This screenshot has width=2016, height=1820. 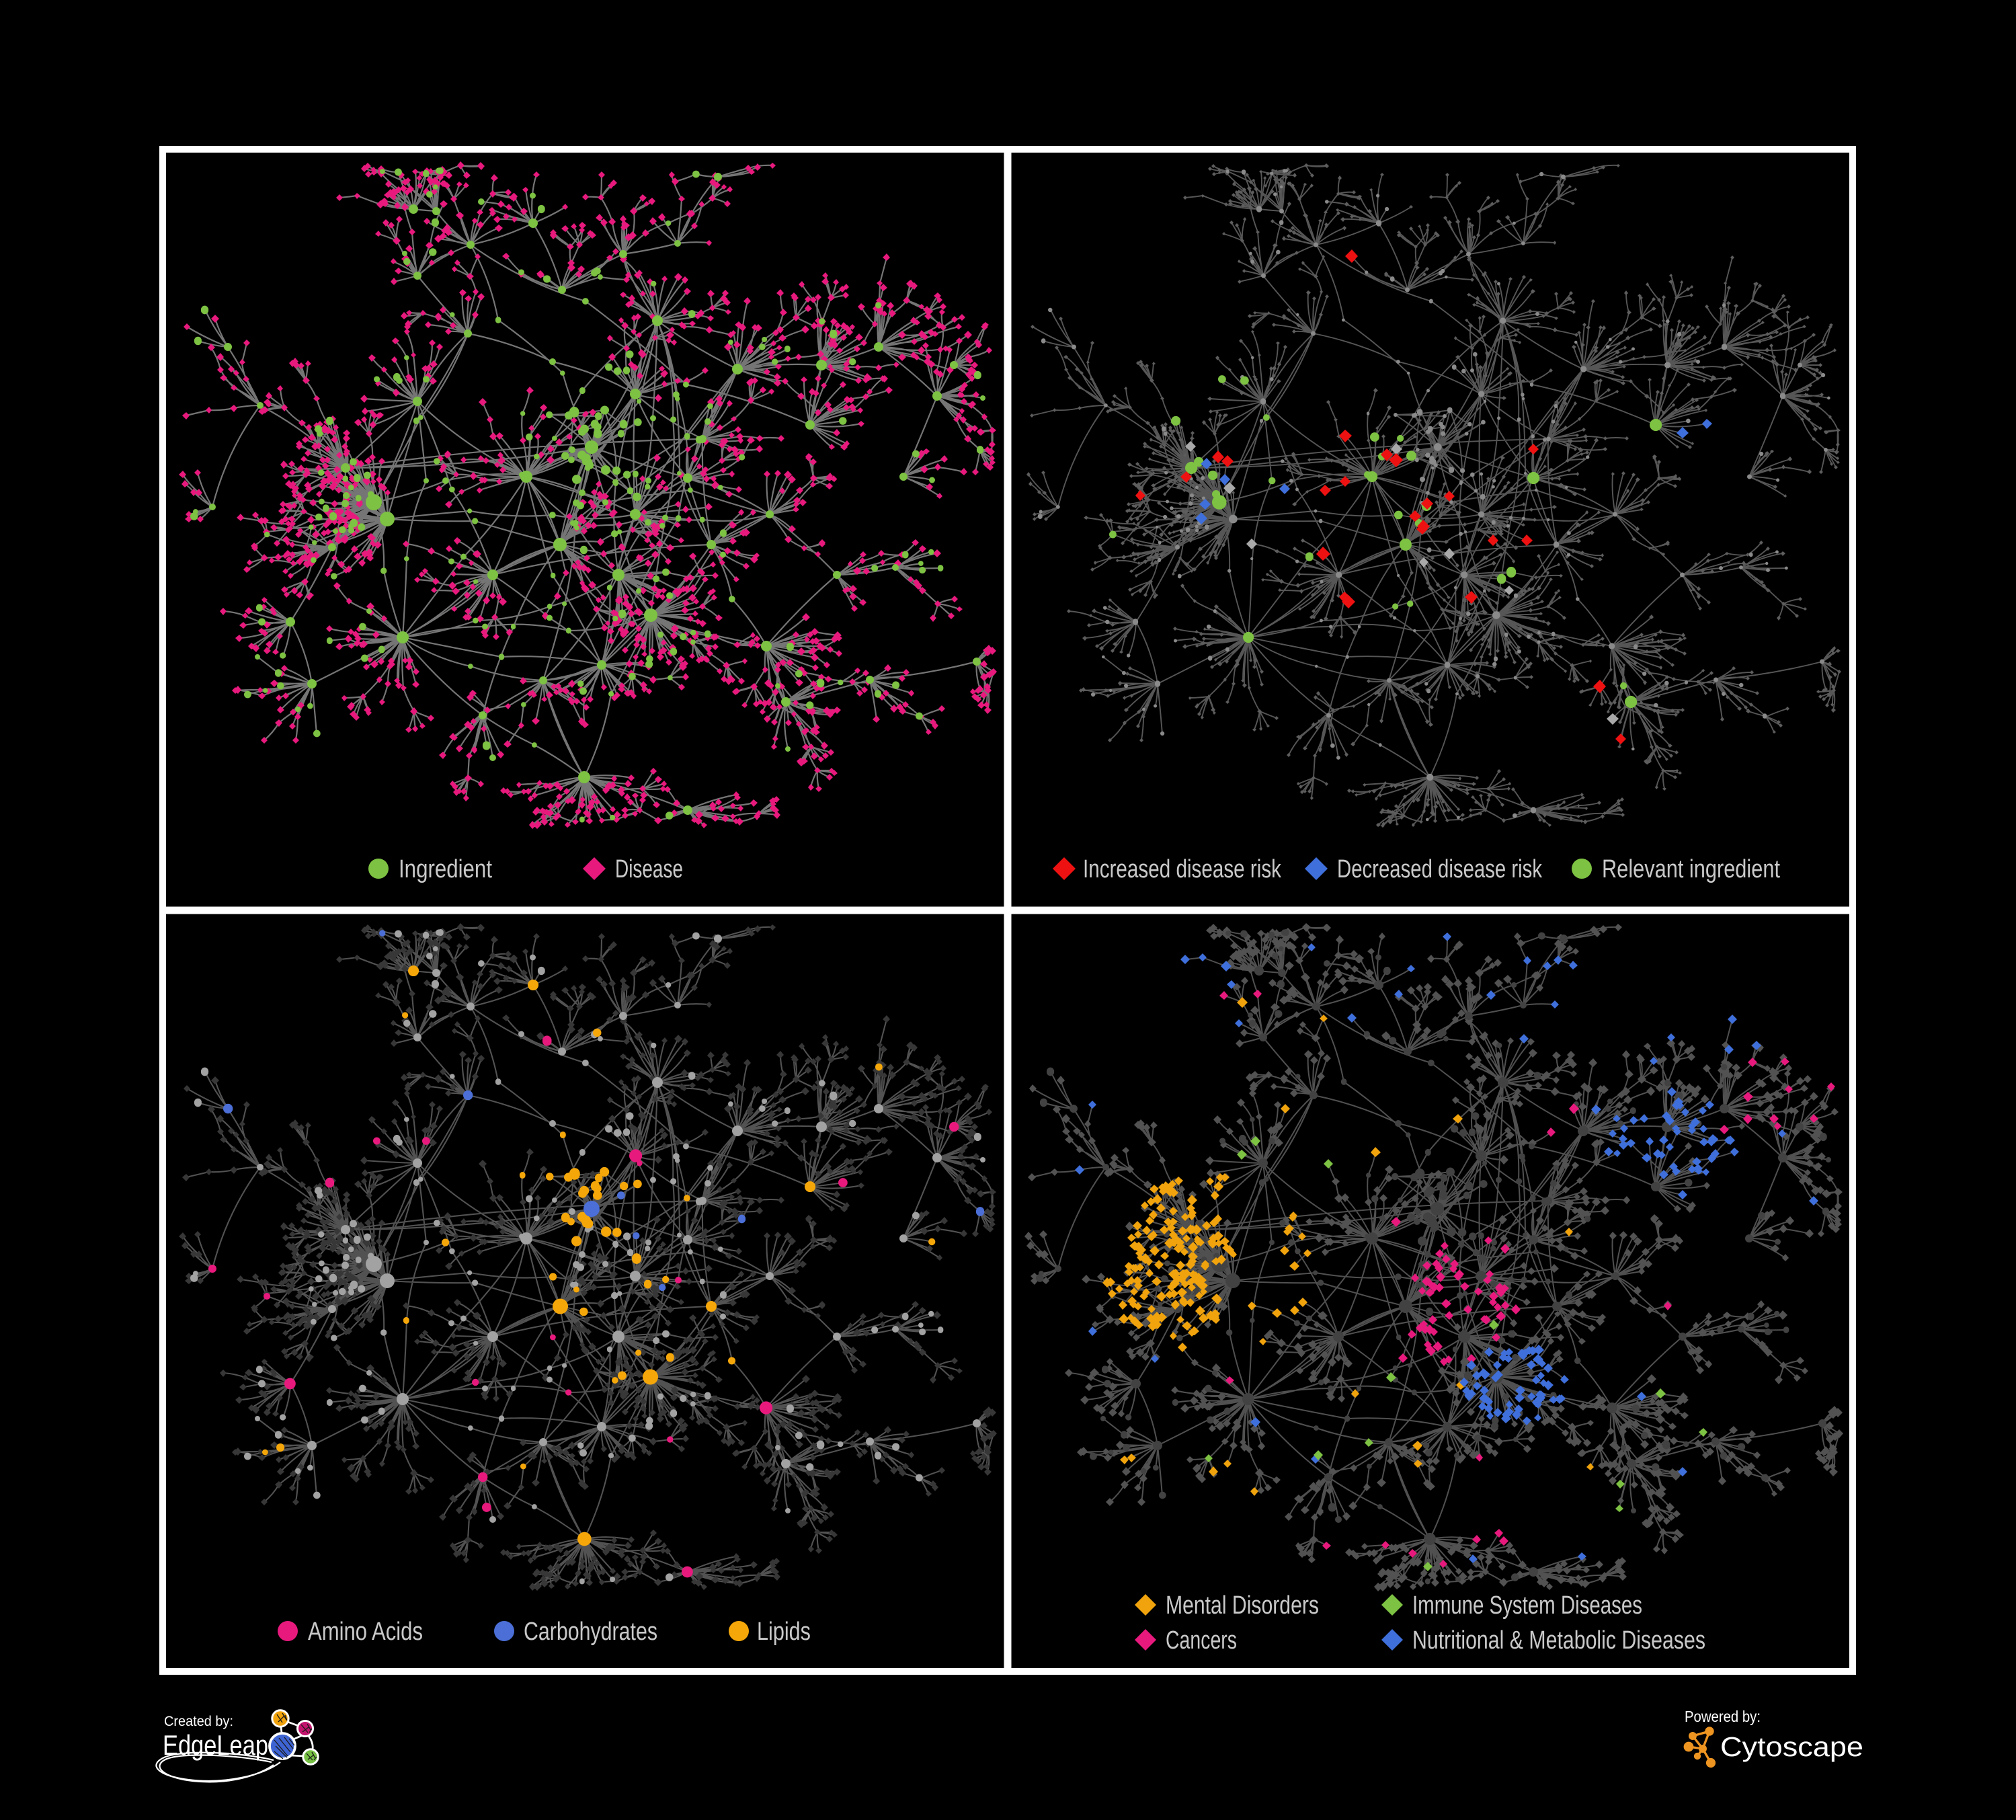 I want to click on svg-text: EdgeLeap, so click(x=215, y=1745).